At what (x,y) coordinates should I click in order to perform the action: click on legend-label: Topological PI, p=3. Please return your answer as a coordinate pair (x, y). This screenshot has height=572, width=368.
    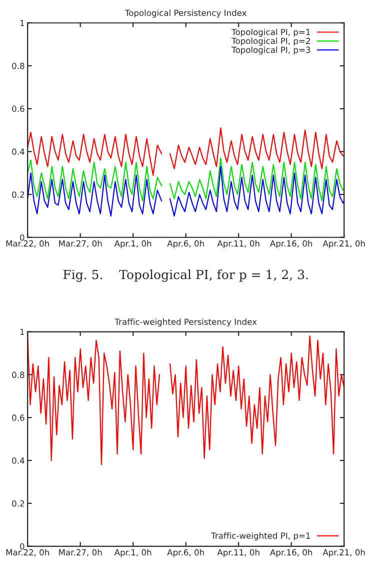
    Looking at the image, I should click on (271, 50).